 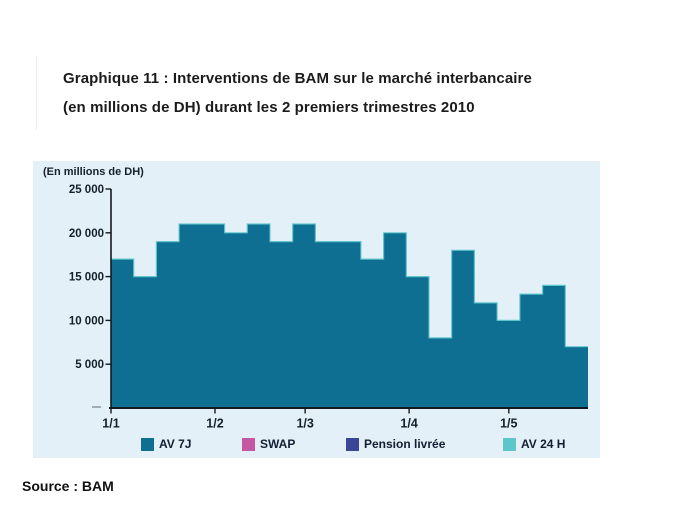 What do you see at coordinates (89, 365) in the screenshot?
I see `y-tick-label: 5 000` at bounding box center [89, 365].